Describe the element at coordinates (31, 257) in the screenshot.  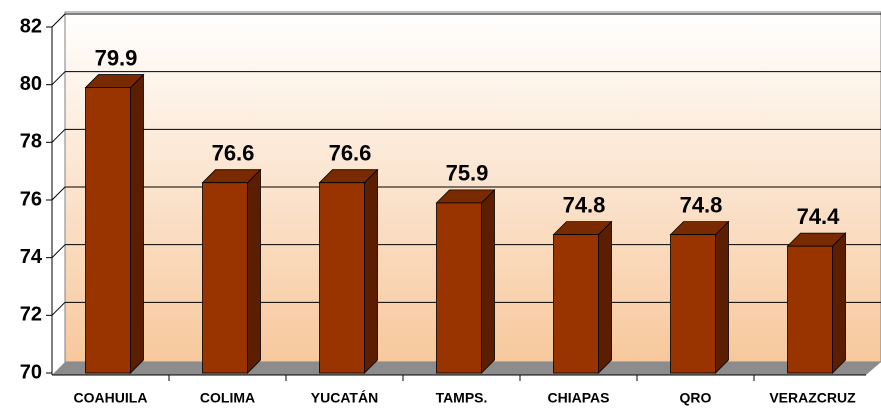
I see `y-tick-label: 74` at that location.